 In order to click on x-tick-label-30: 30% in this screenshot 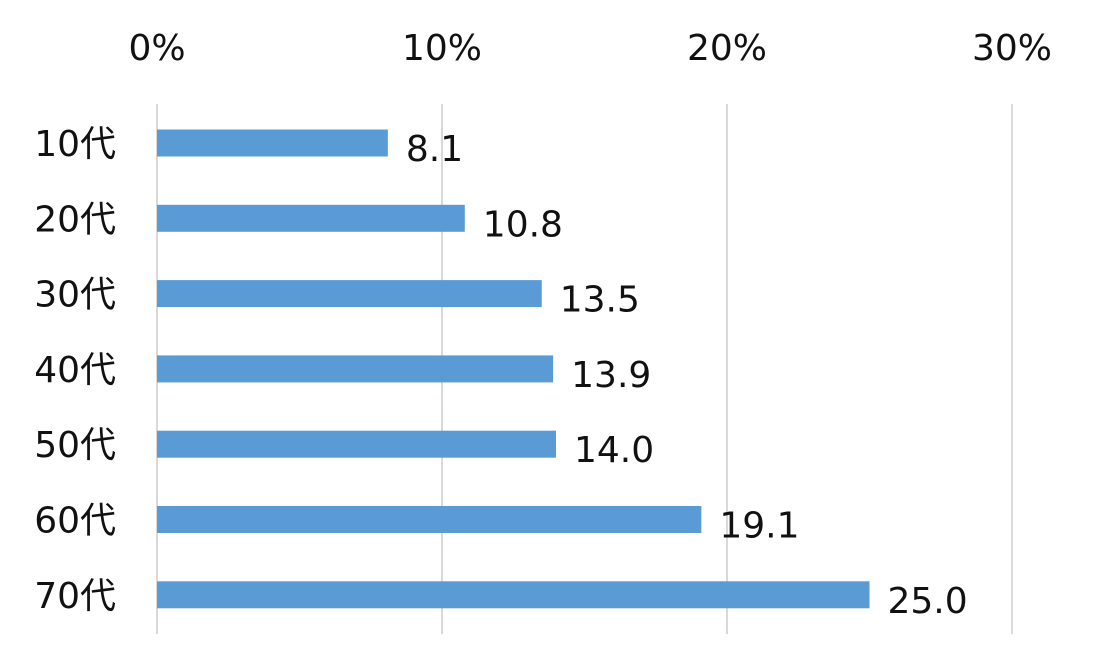, I will do `click(1012, 48)`.